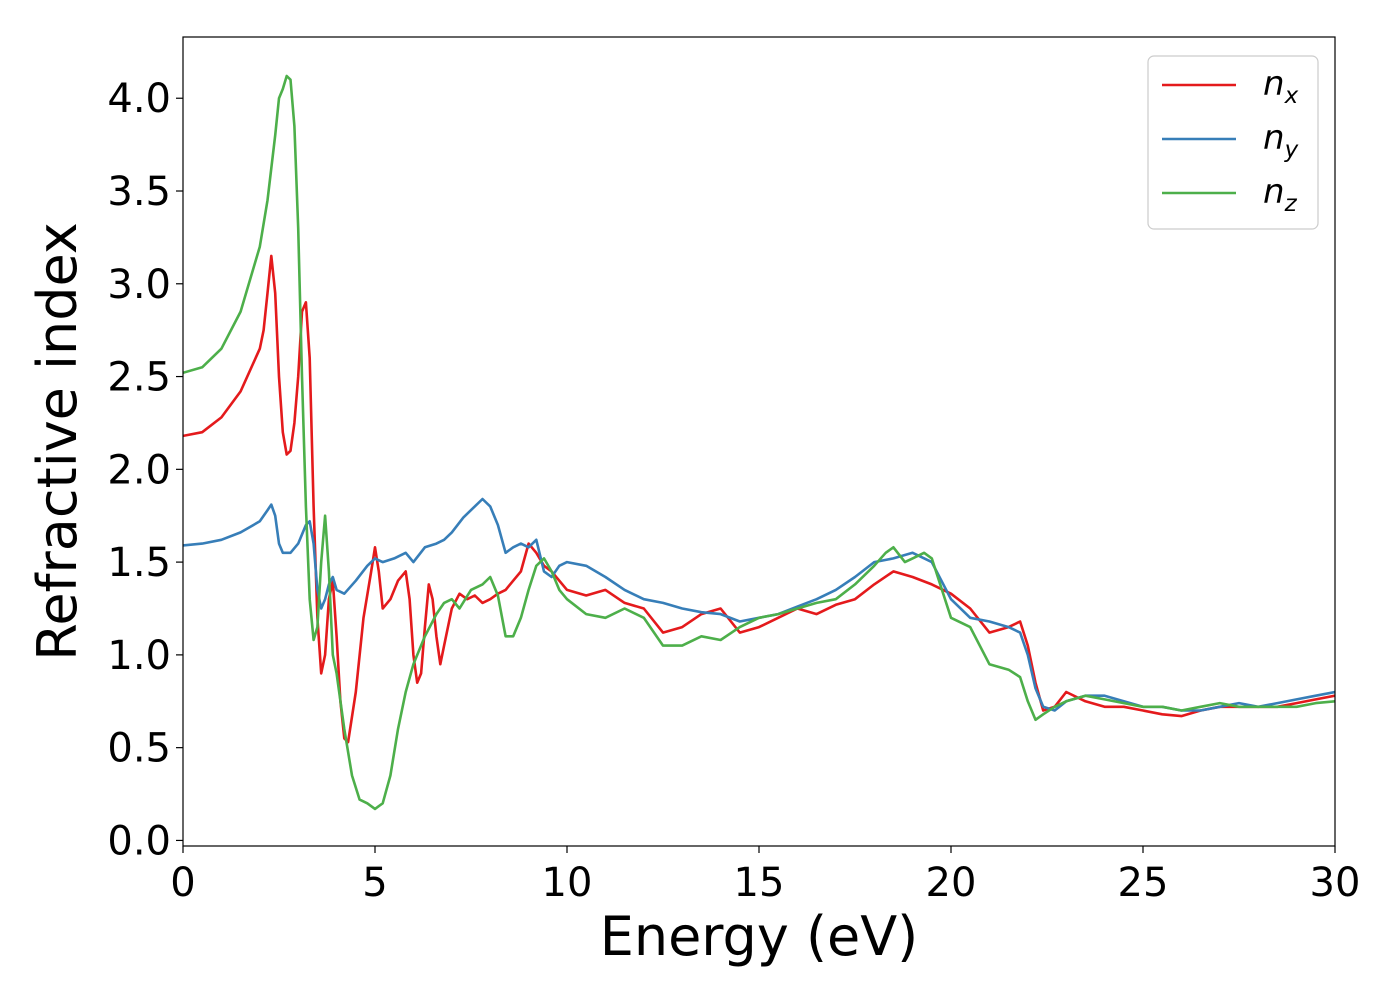  I want to click on legend-box, so click(1233, 142).